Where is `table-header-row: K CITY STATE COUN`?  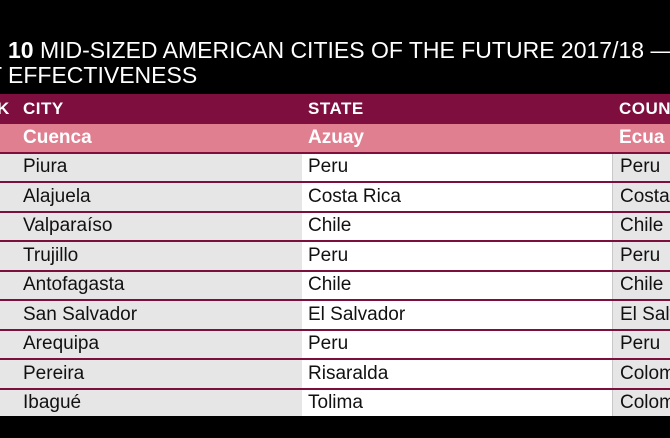 table-header-row: K CITY STATE COUN is located at coordinates (335, 109).